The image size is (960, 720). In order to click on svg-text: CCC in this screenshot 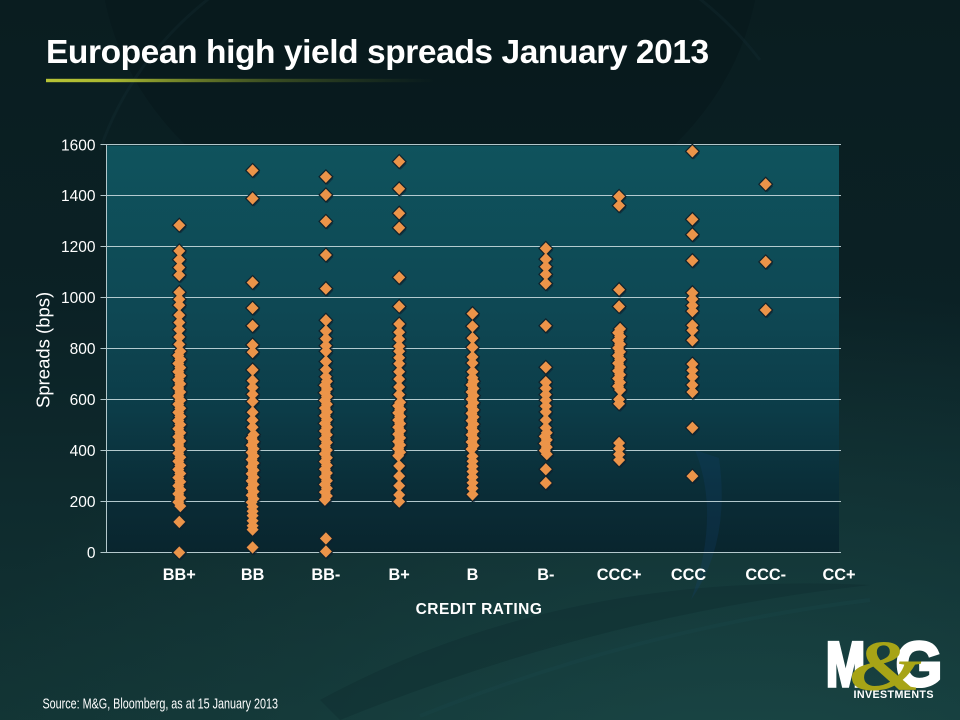, I will do `click(689, 575)`.